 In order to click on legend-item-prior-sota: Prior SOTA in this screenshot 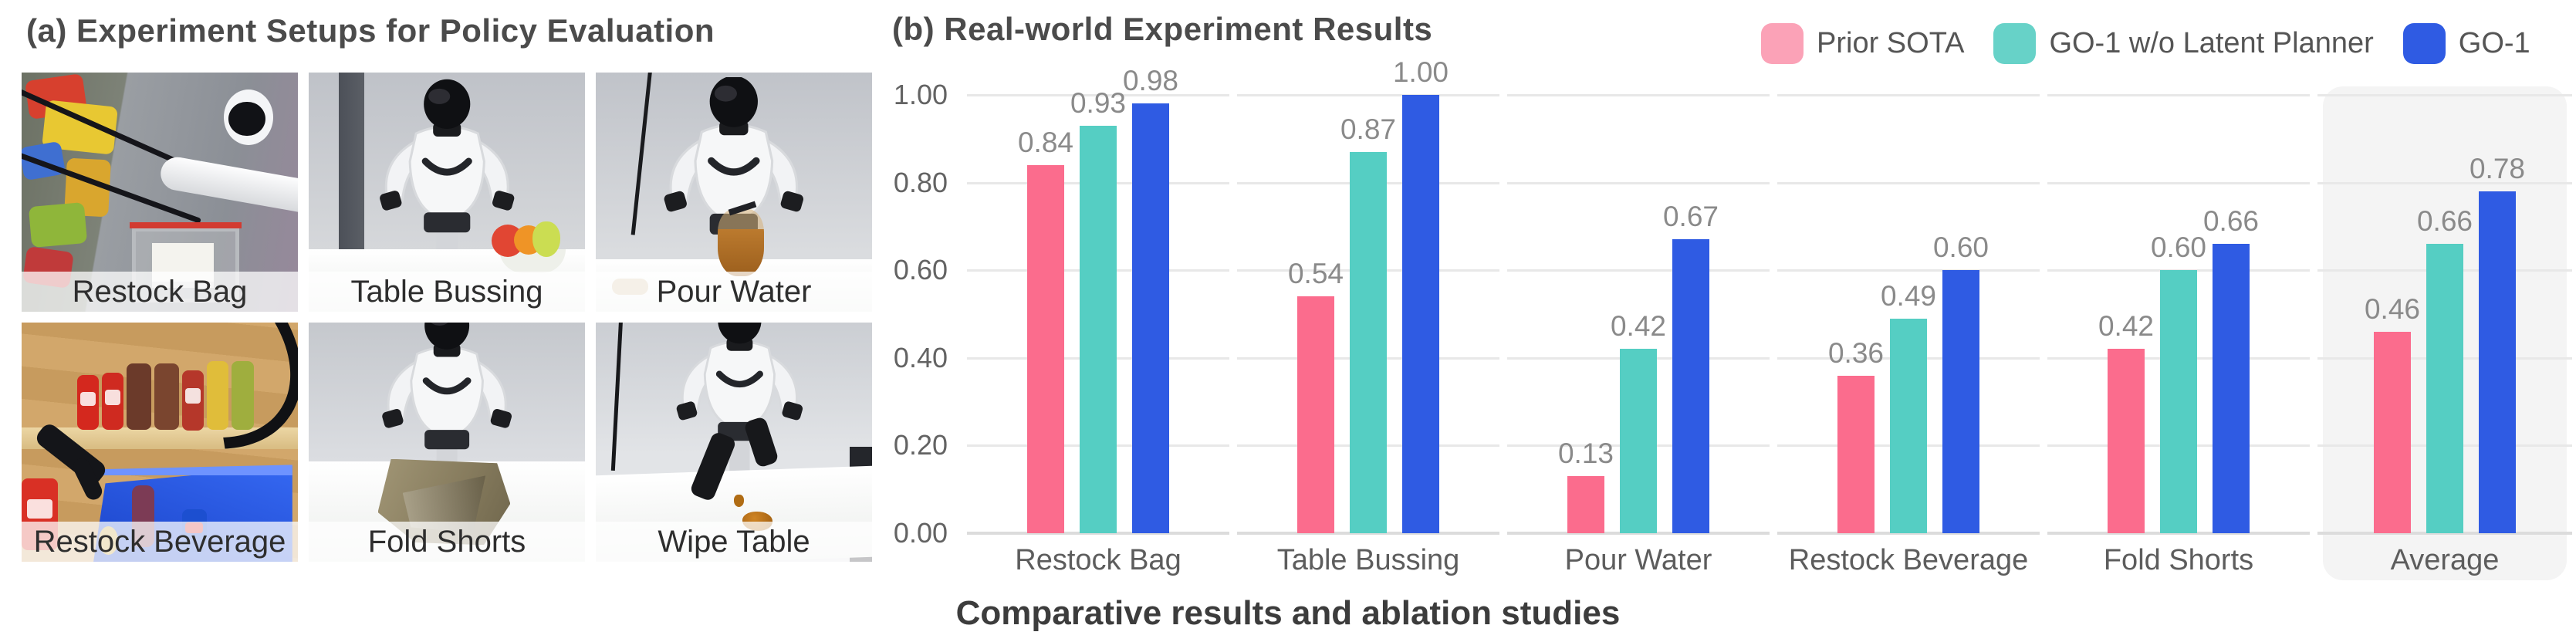, I will do `click(1862, 43)`.